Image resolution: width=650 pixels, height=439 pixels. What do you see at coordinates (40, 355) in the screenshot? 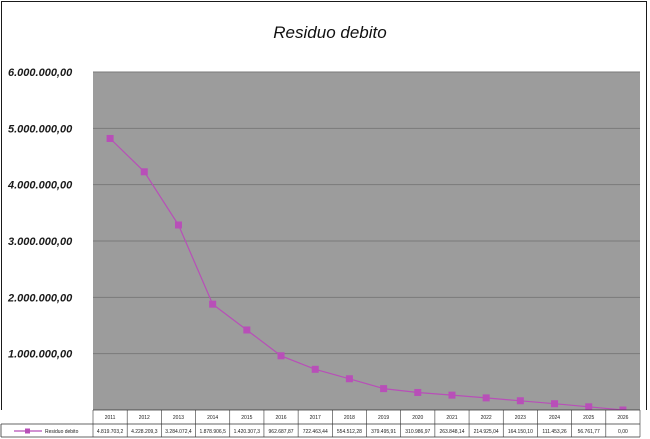
I see `y-tick-label: 1.000.000,00` at bounding box center [40, 355].